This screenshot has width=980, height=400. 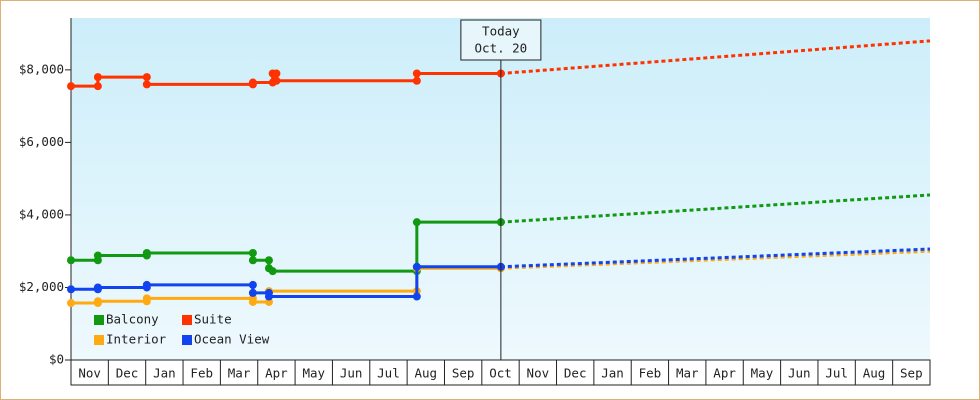 What do you see at coordinates (213, 319) in the screenshot?
I see `legend-label: Suite` at bounding box center [213, 319].